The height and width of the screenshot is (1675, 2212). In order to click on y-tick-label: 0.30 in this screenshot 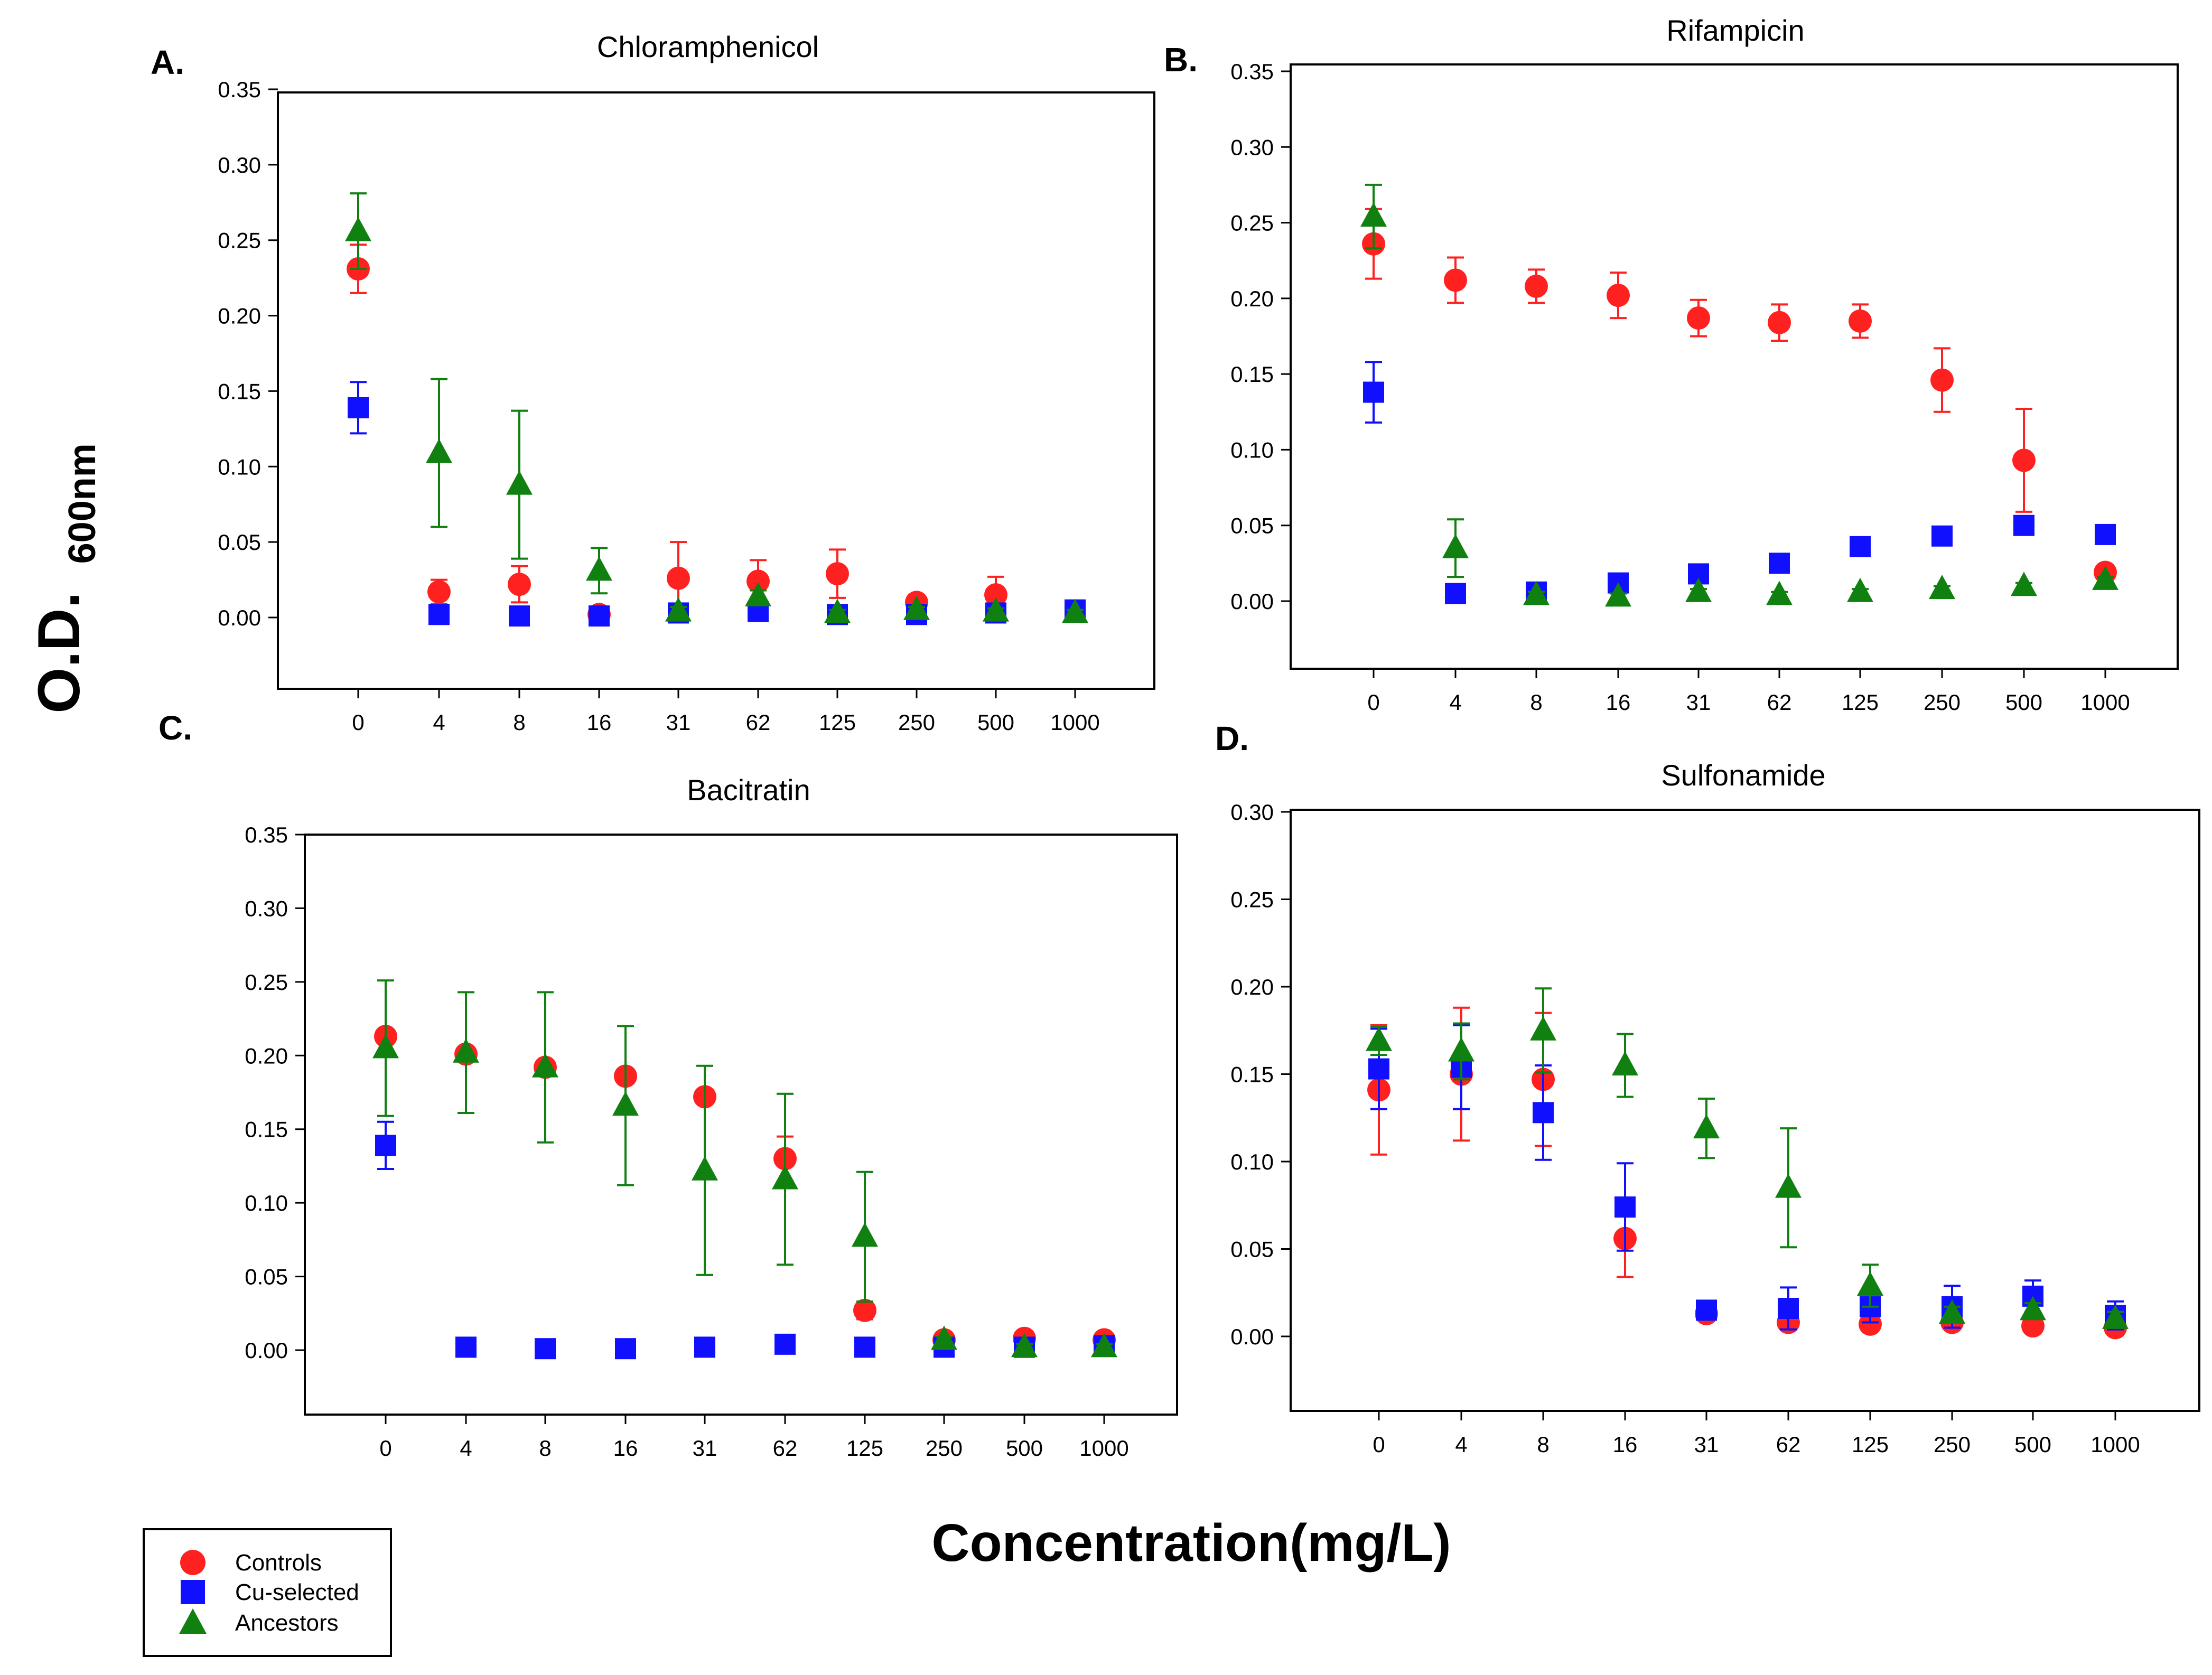, I will do `click(266, 908)`.